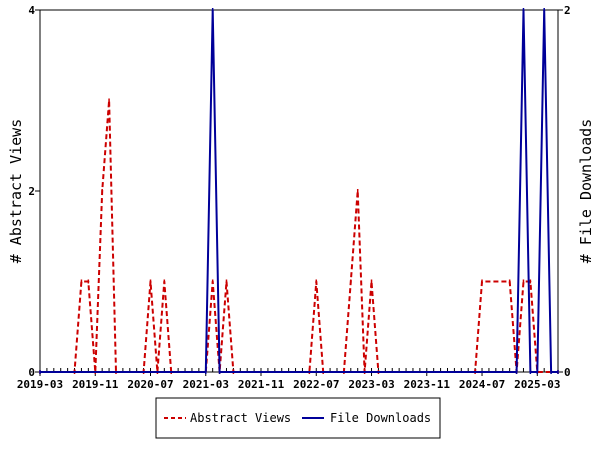  Describe the element at coordinates (206, 384) in the screenshot. I see `x-tick-label: 2021-03` at that location.